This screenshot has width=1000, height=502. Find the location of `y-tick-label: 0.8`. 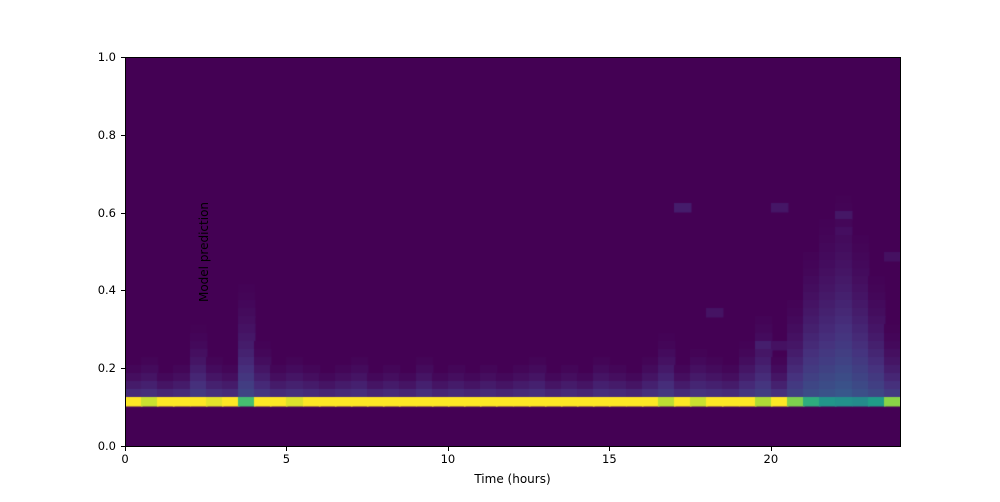

y-tick-label: 0.8 is located at coordinates (106, 134).